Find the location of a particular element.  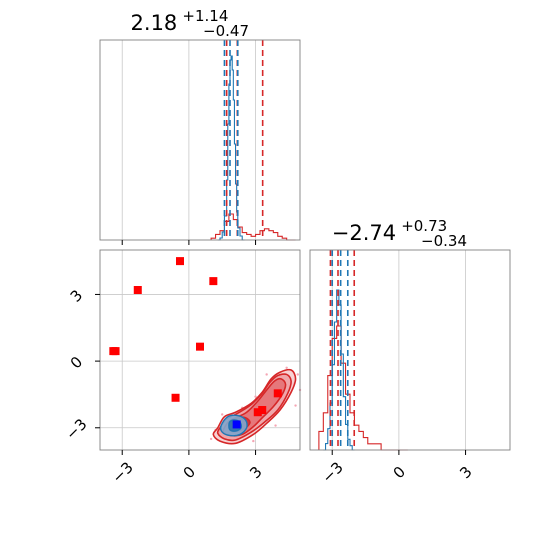

title-param-2: −2.74 +0.73 −0.34 is located at coordinates (399, 233).